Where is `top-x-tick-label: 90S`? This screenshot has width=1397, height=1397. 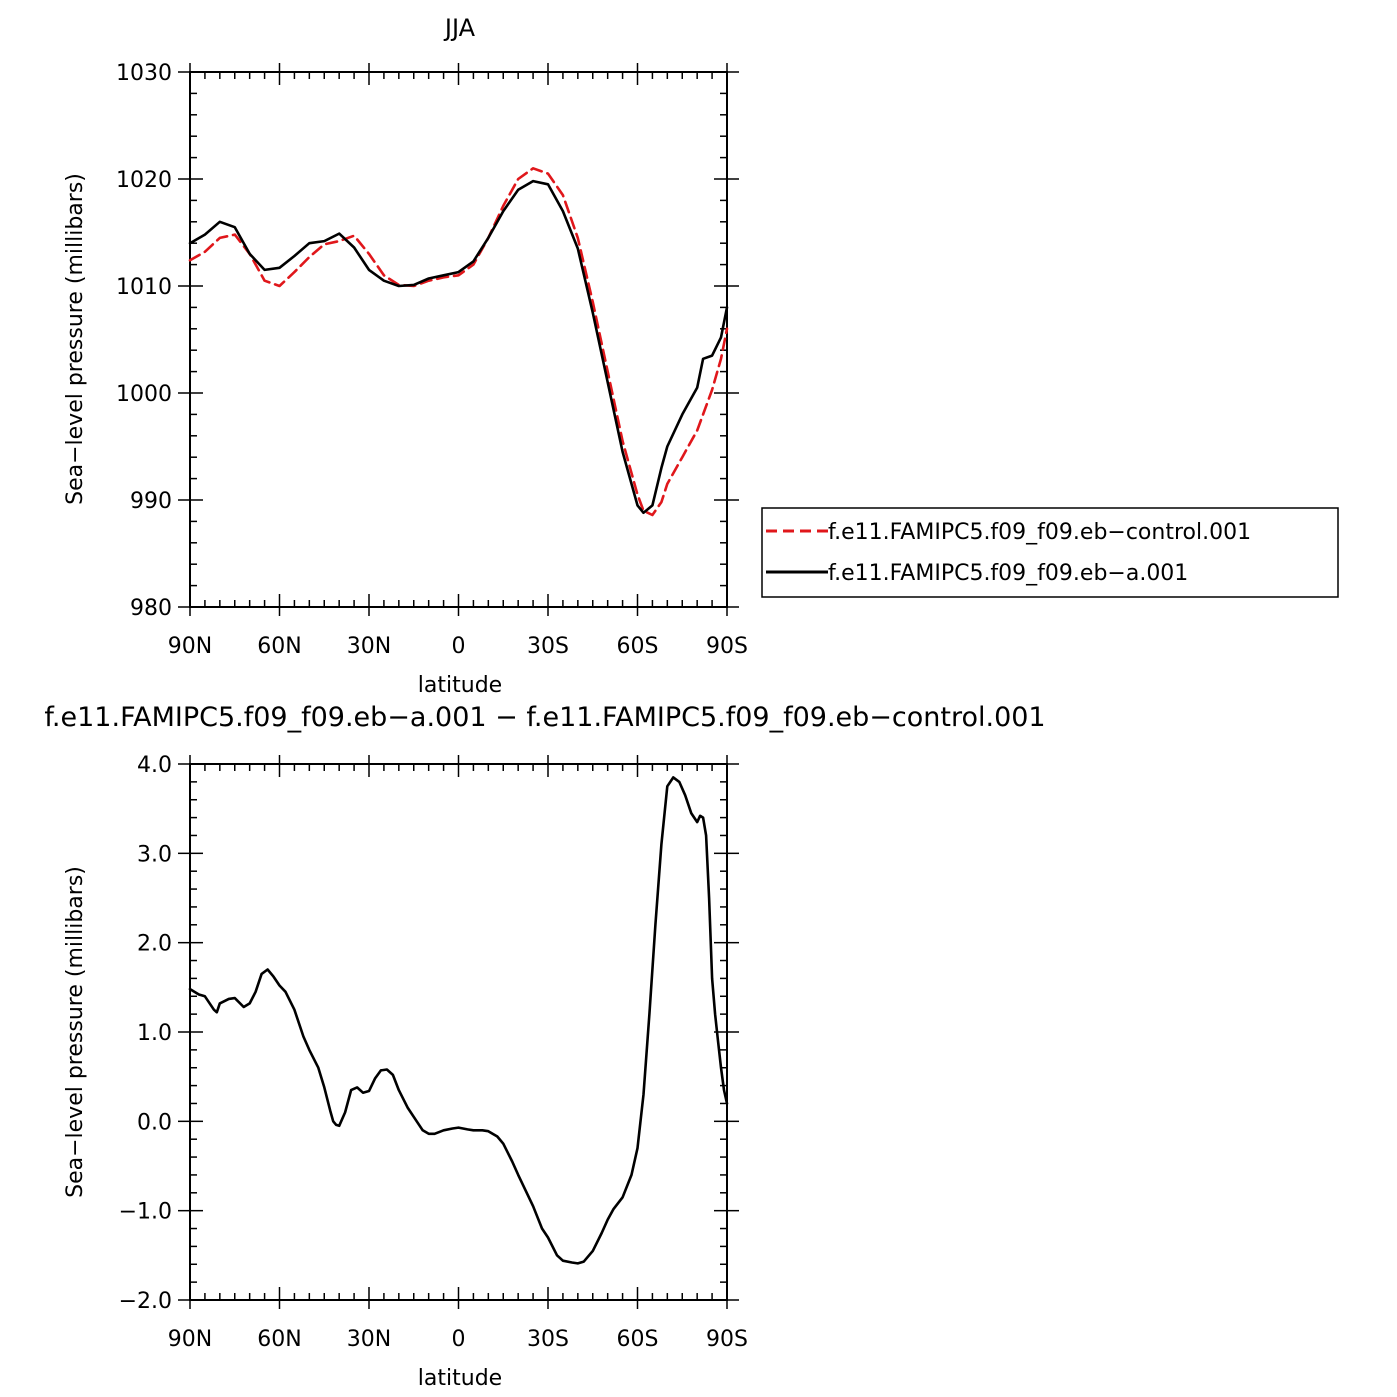 top-x-tick-label: 90S is located at coordinates (727, 646).